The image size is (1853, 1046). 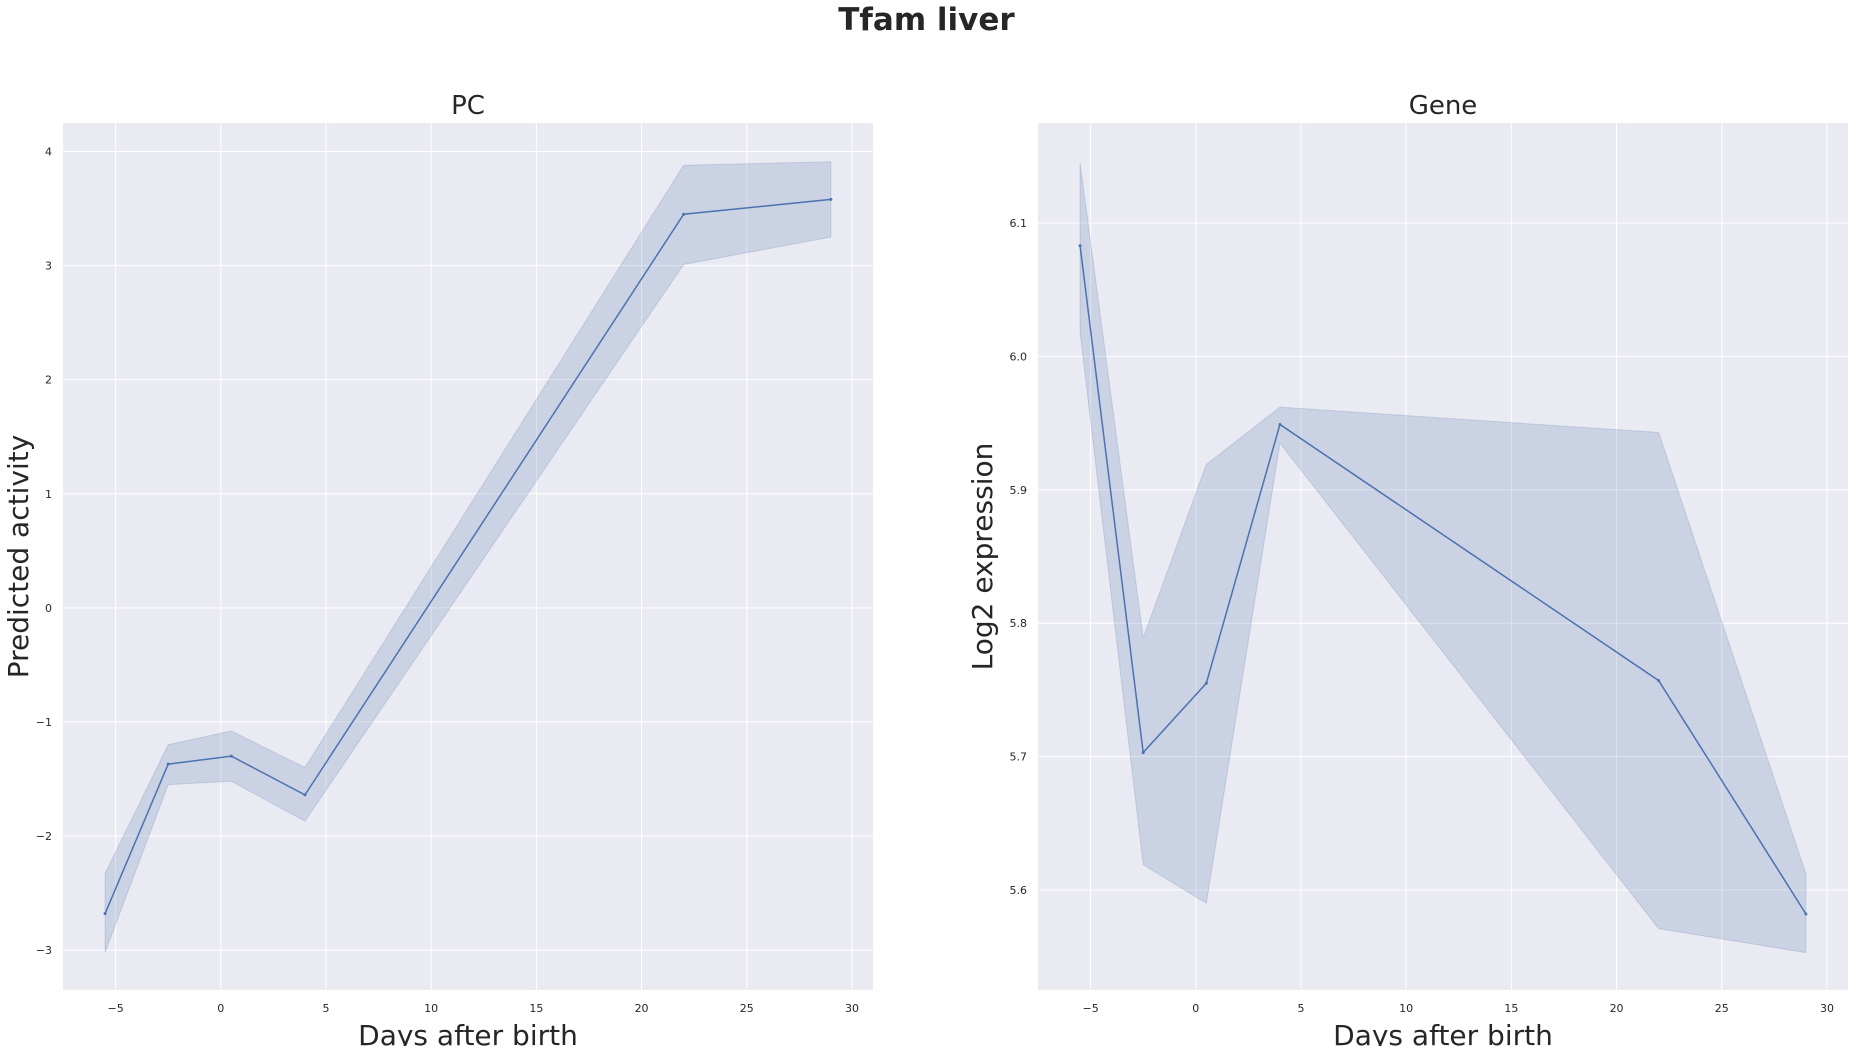 What do you see at coordinates (1019, 757) in the screenshot?
I see `y-tick-label: 5.7` at bounding box center [1019, 757].